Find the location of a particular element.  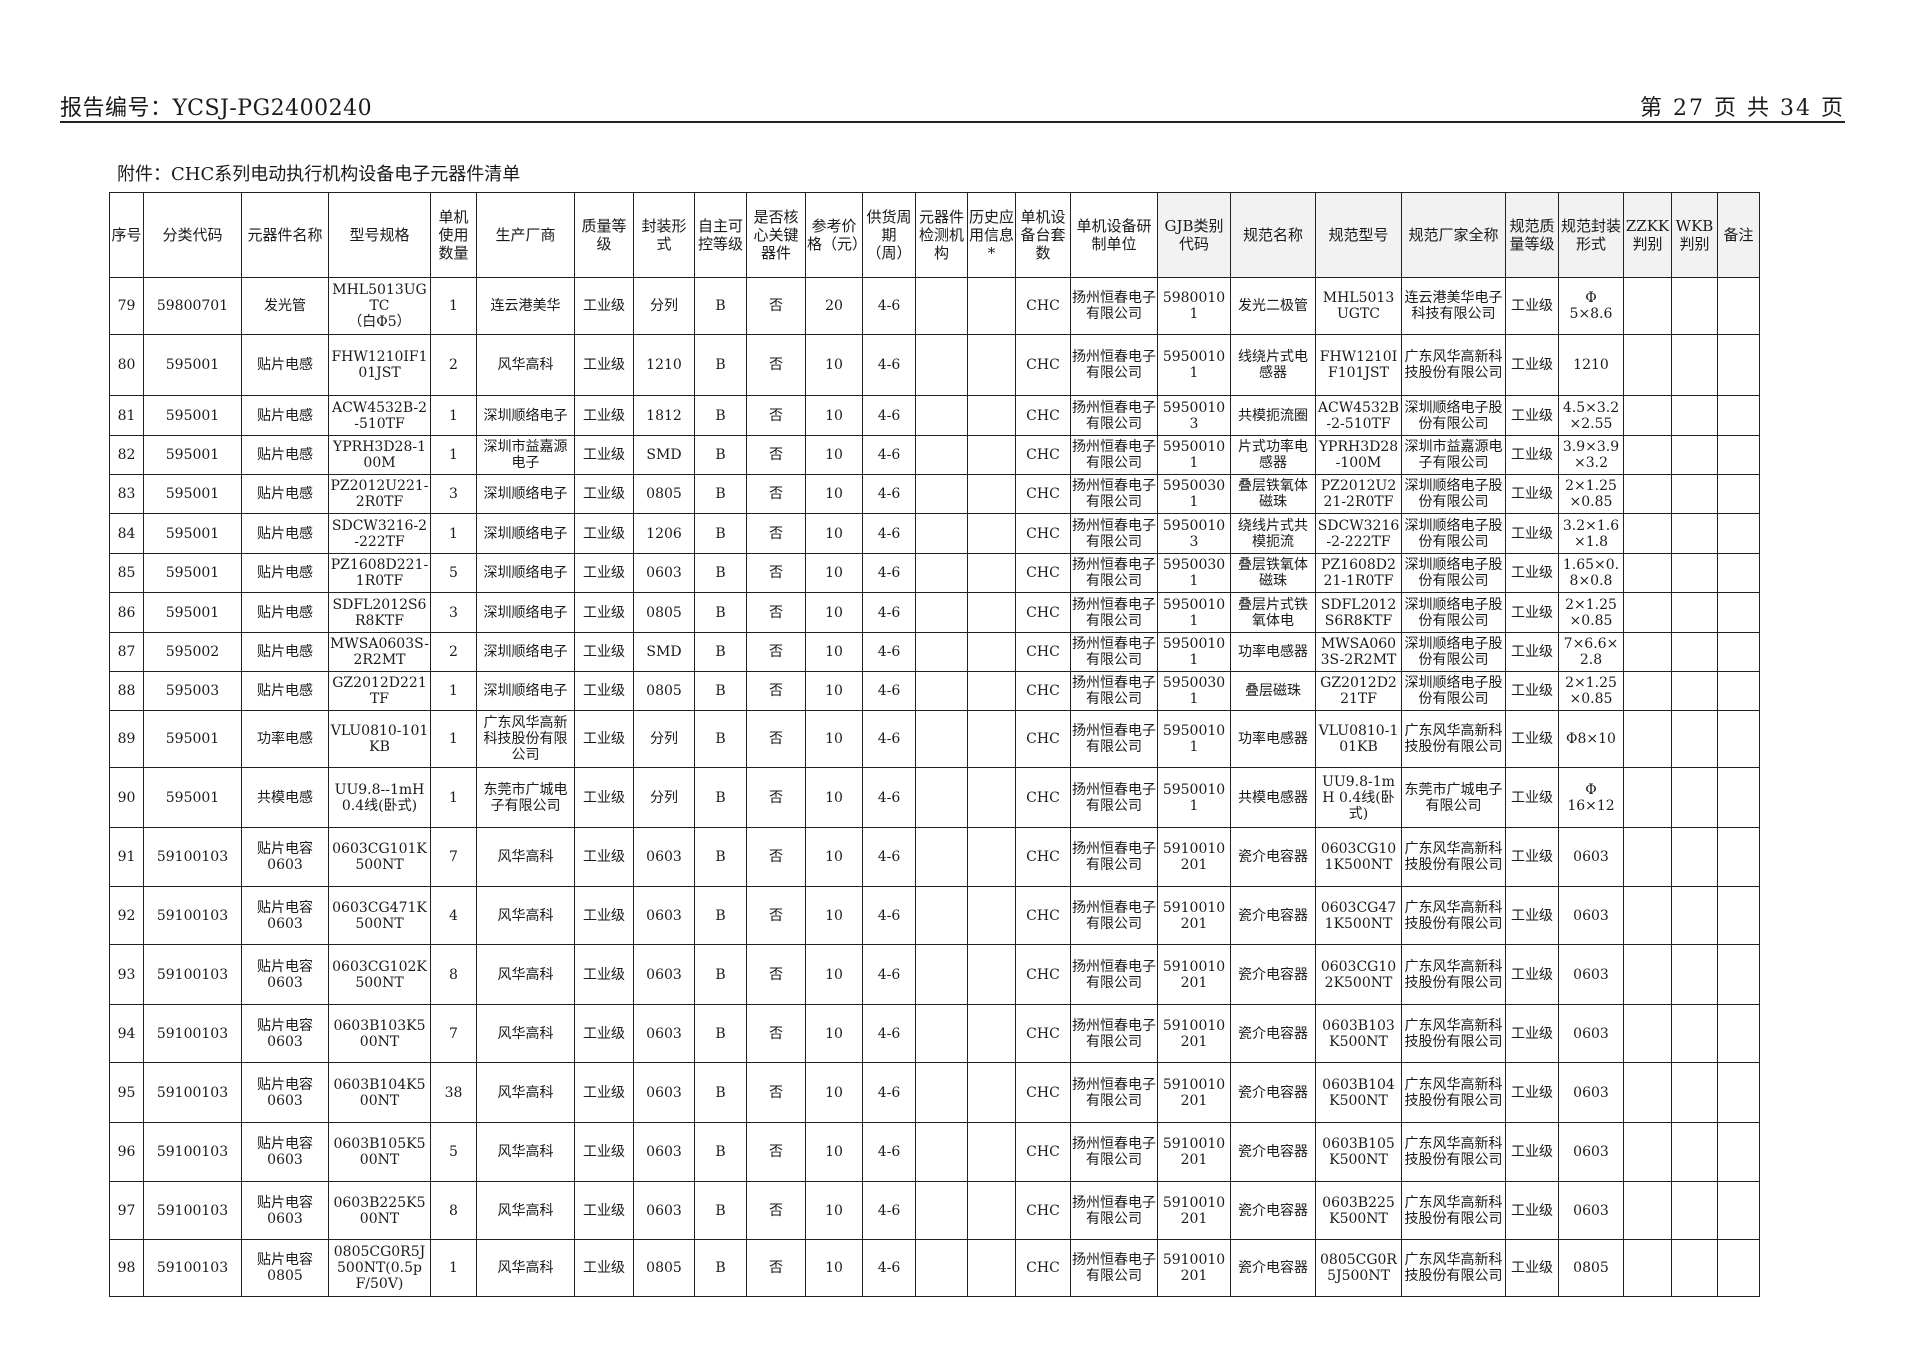

table-cell: 广东风华高新科技股份有限公司 is located at coordinates (1453, 365).